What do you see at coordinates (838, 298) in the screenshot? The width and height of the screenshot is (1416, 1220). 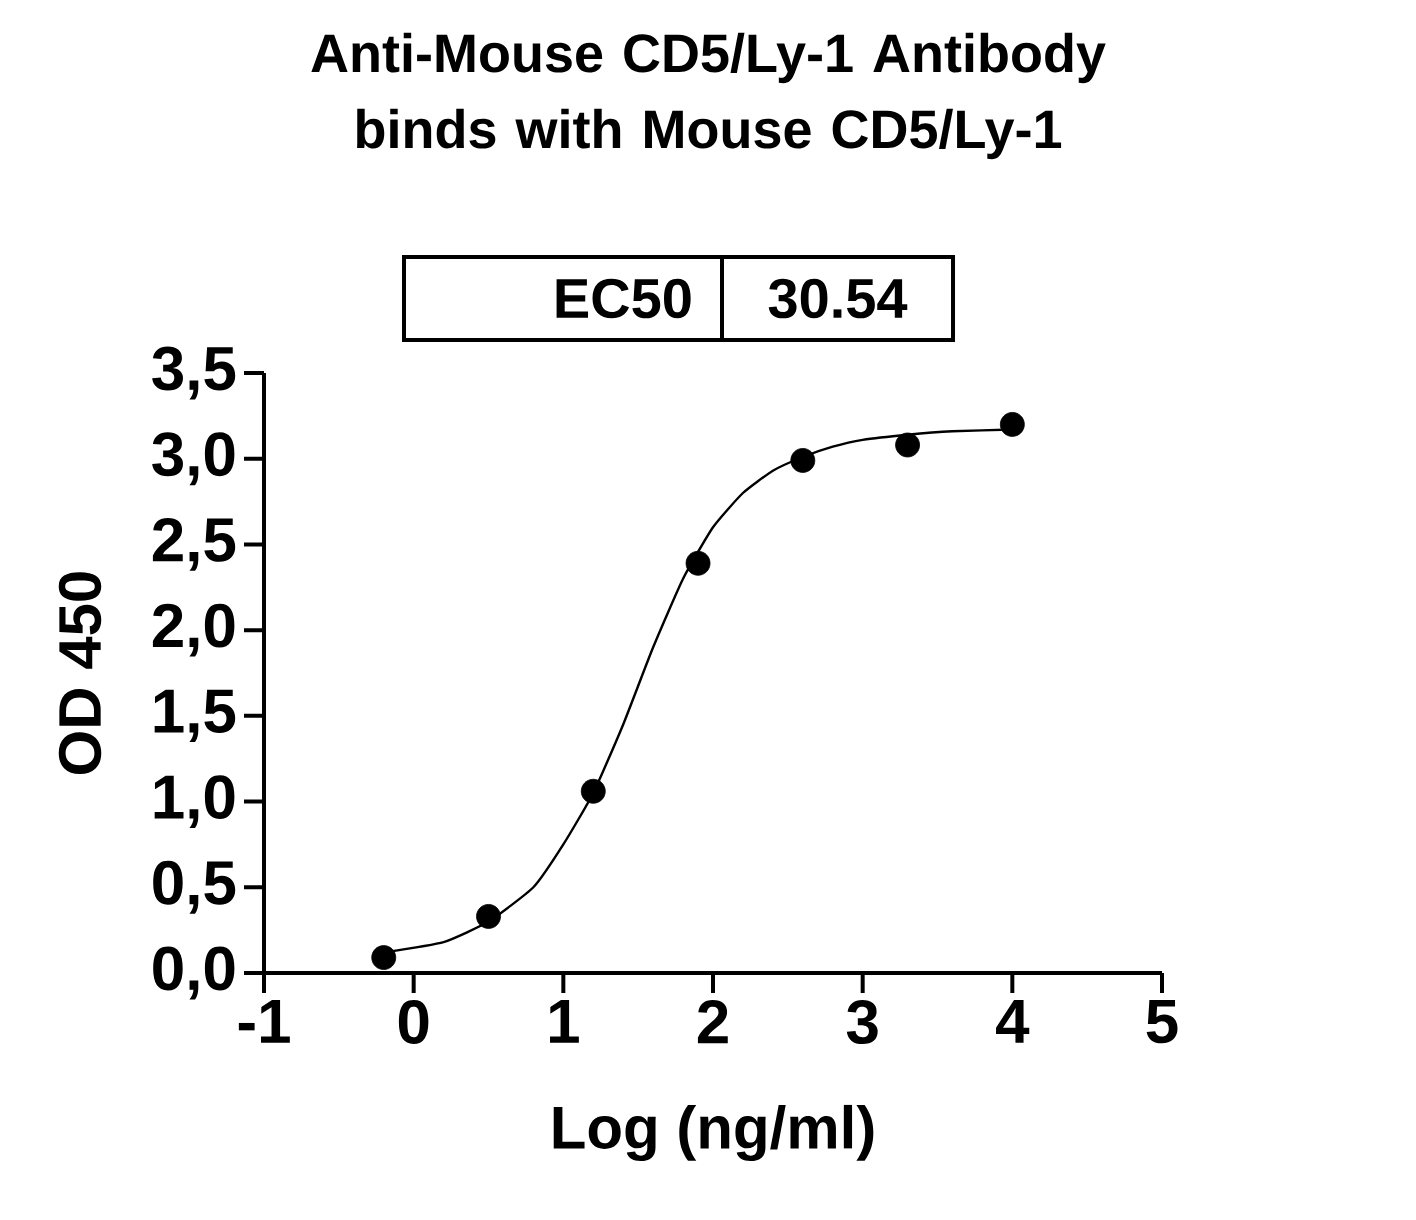 I see `text: 30.54` at bounding box center [838, 298].